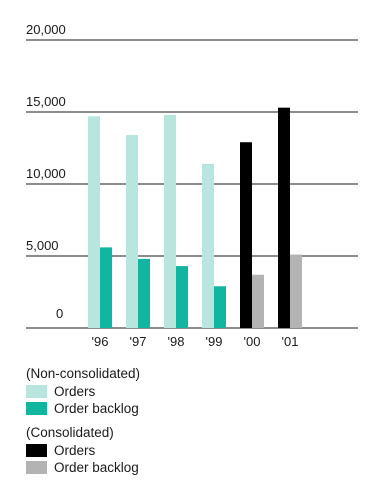 Image resolution: width=373 pixels, height=502 pixels. Describe the element at coordinates (138, 341) in the screenshot. I see `x-tick-label: '97` at that location.